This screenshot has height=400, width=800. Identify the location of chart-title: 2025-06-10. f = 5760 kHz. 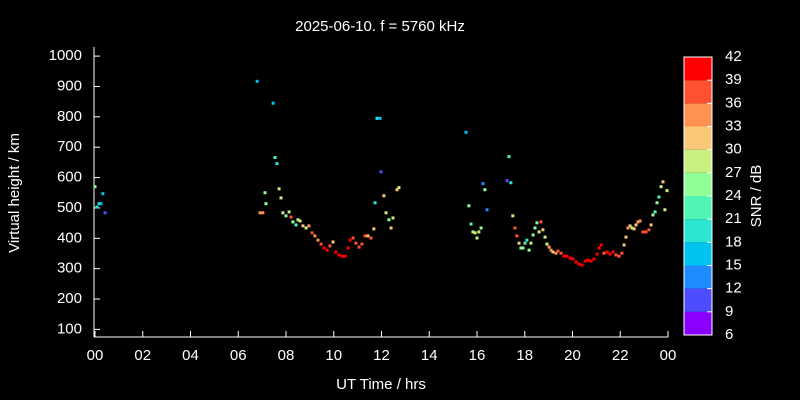
(380, 26).